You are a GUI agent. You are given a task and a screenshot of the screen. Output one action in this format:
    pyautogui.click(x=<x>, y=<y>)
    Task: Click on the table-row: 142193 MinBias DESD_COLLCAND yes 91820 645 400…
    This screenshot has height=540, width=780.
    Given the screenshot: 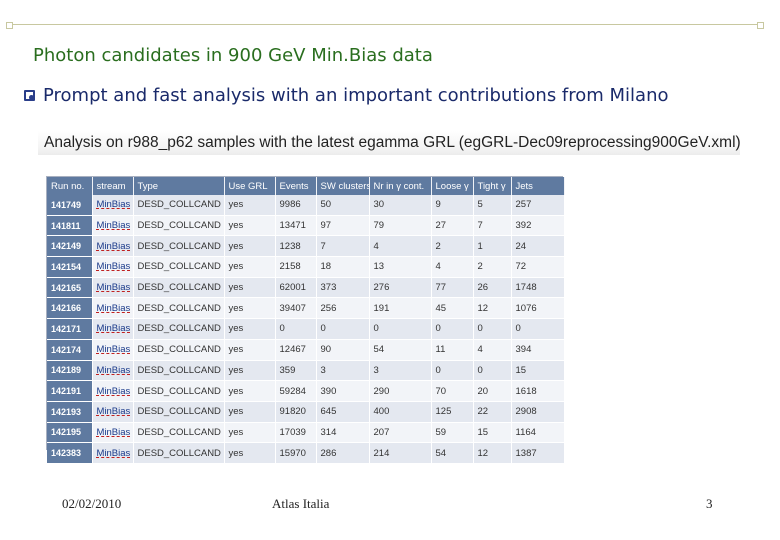 What is the action you would take?
    pyautogui.click(x=306, y=412)
    